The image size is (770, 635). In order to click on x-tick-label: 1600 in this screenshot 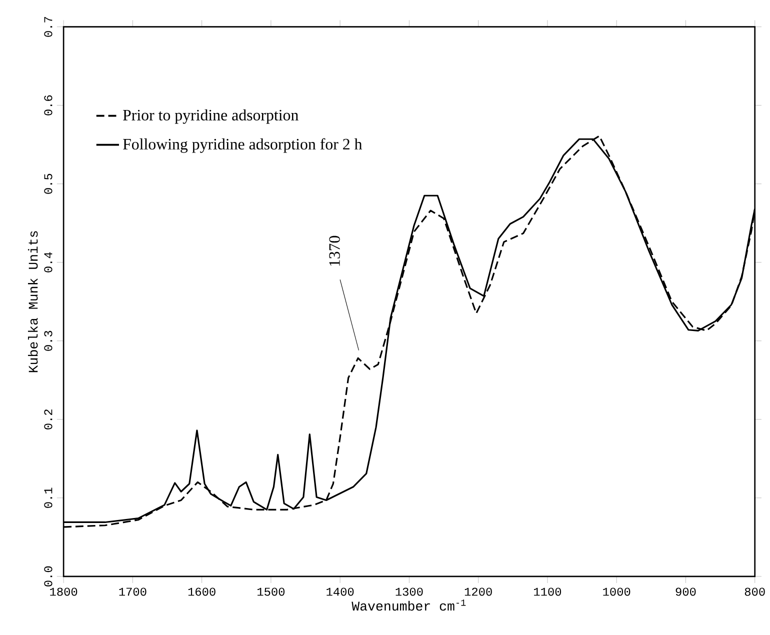, I will do `click(202, 592)`.